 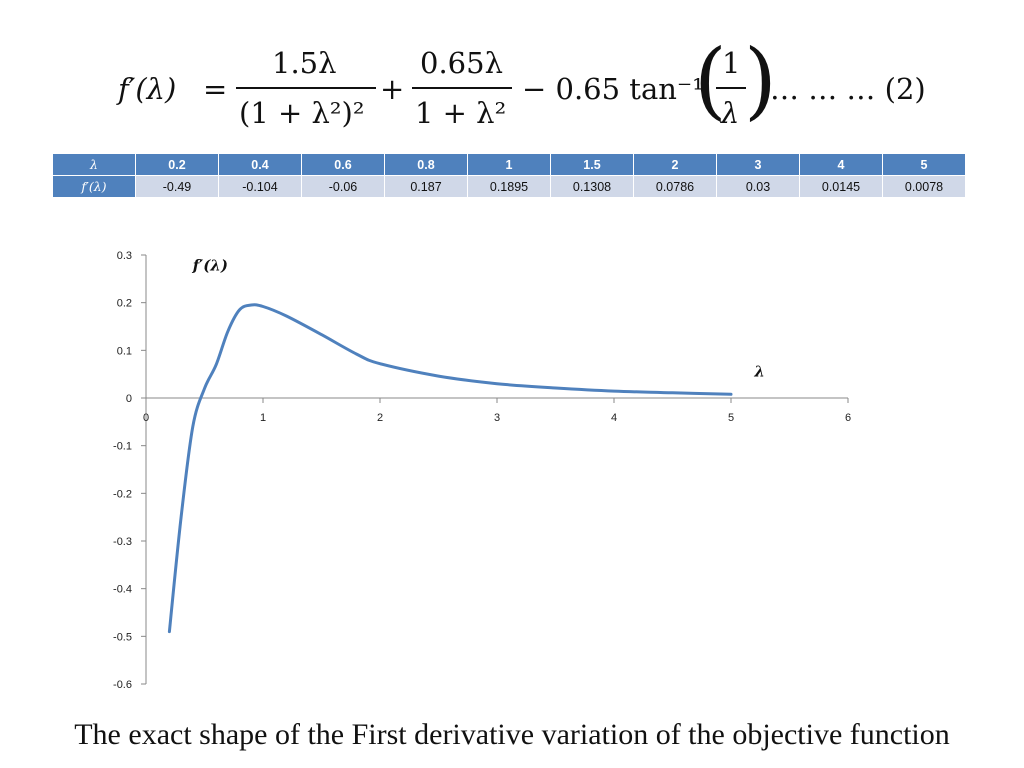 I want to click on table-cell: 0.0078, so click(x=924, y=186).